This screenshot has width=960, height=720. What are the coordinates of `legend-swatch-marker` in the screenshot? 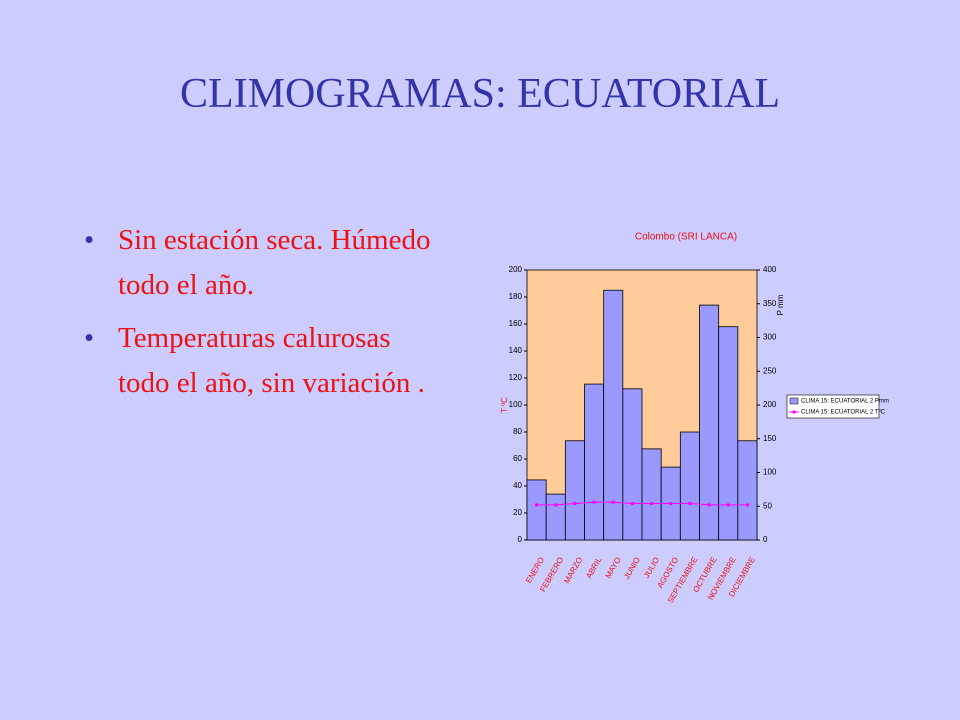 It's located at (794, 412).